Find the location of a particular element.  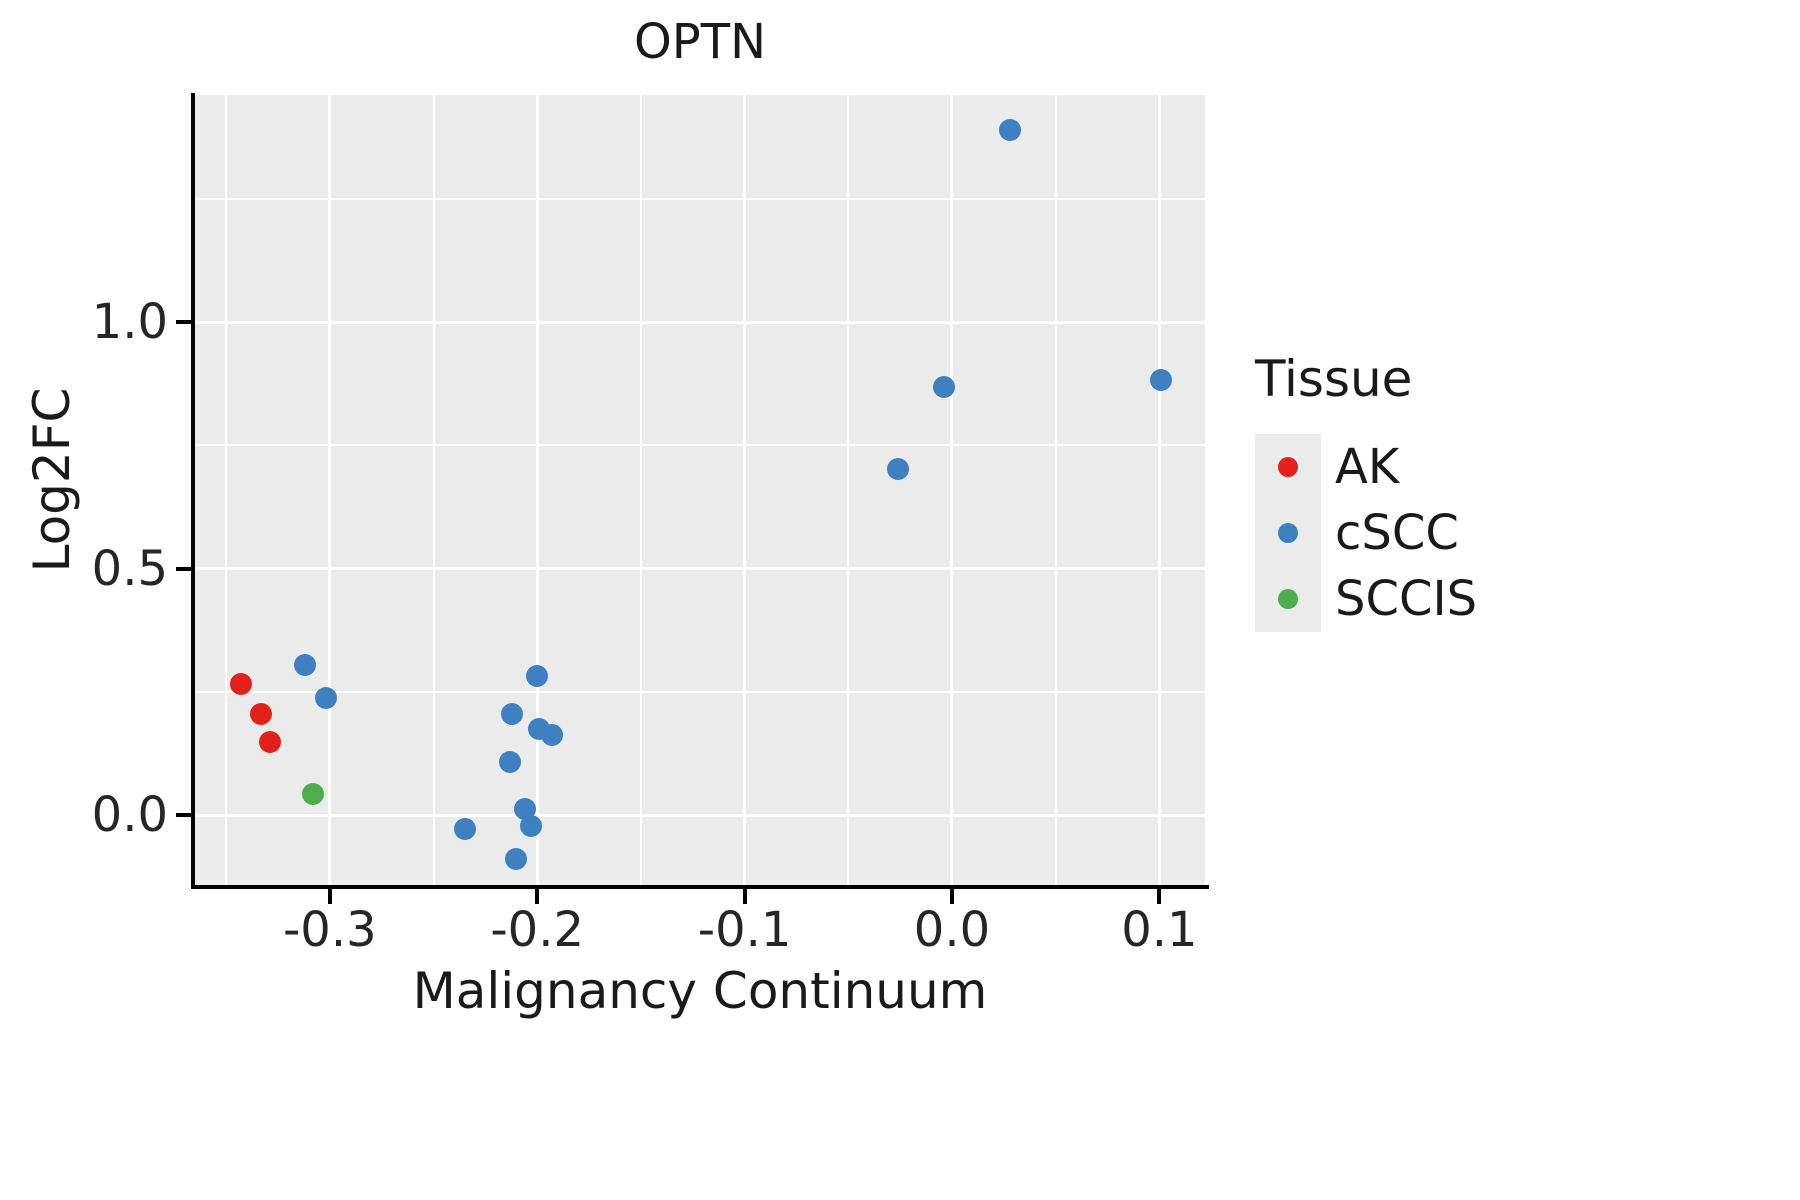

x-tick-label: -0.1 is located at coordinates (744, 930).